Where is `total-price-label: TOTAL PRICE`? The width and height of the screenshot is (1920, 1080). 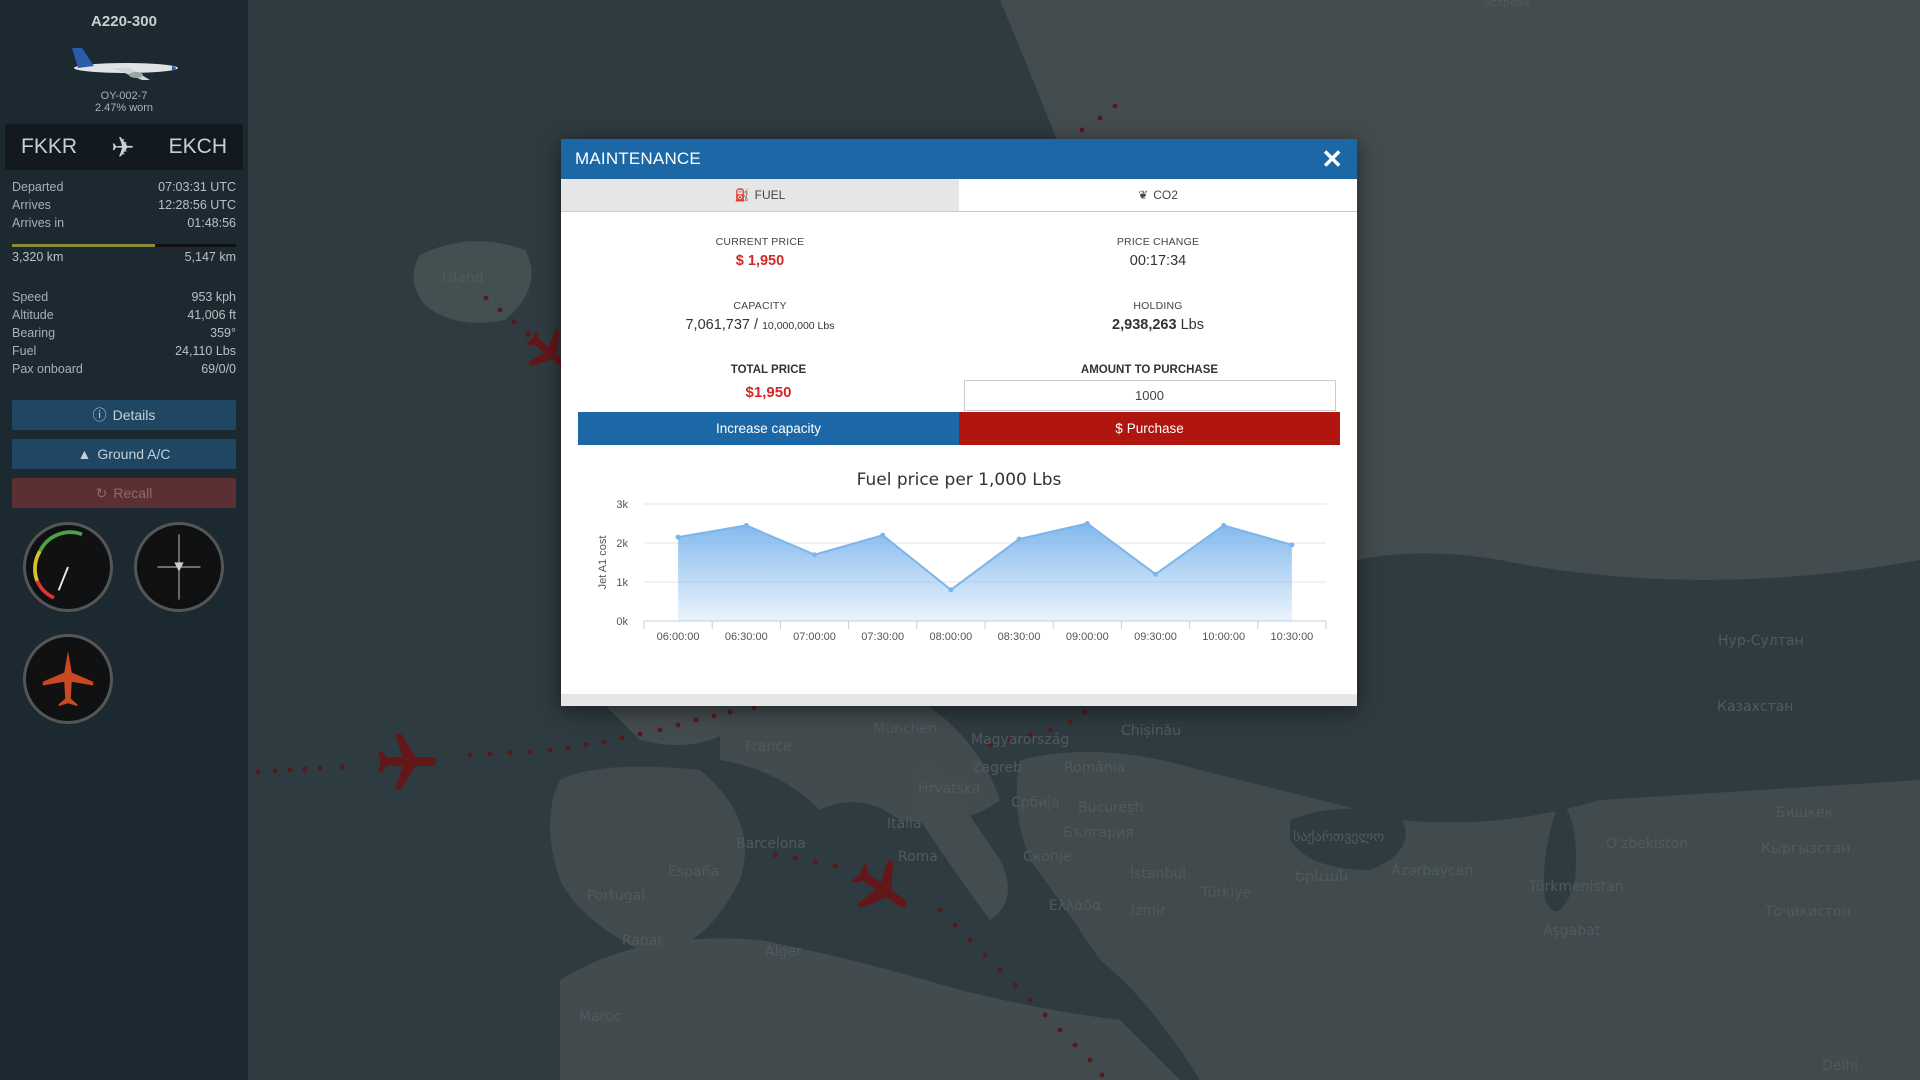
total-price-label: TOTAL PRICE is located at coordinates (768, 370).